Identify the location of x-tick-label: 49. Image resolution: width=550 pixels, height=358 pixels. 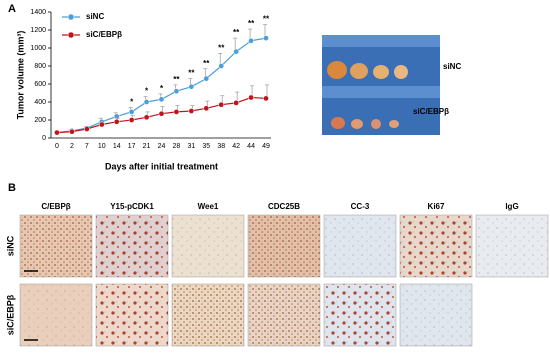
(266, 146).